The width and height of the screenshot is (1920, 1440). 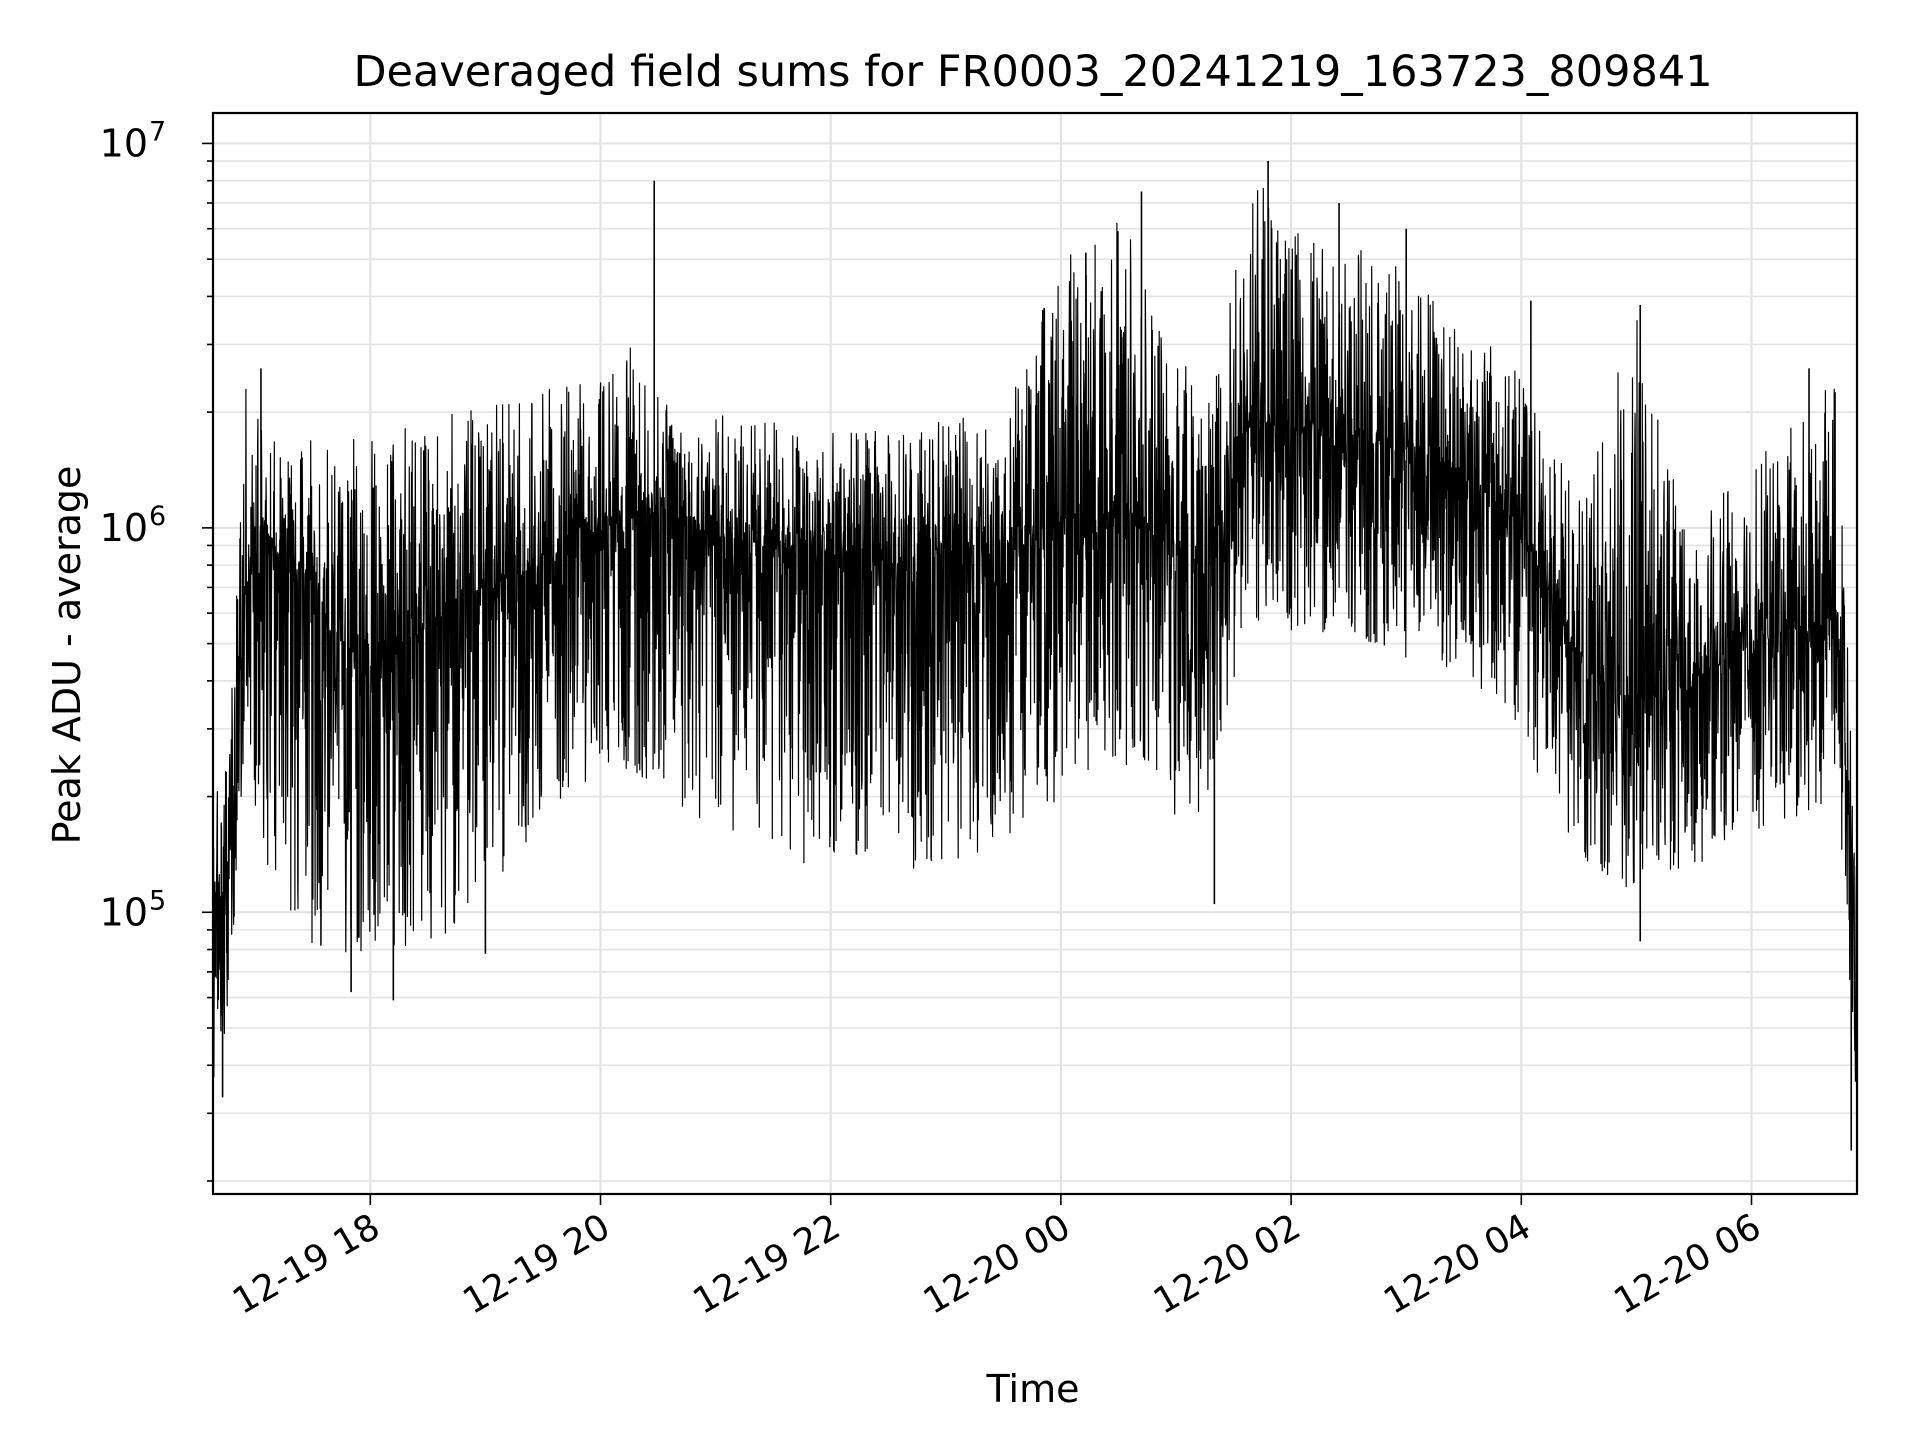 What do you see at coordinates (157, 131) in the screenshot?
I see `y-tick-exponent: 7` at bounding box center [157, 131].